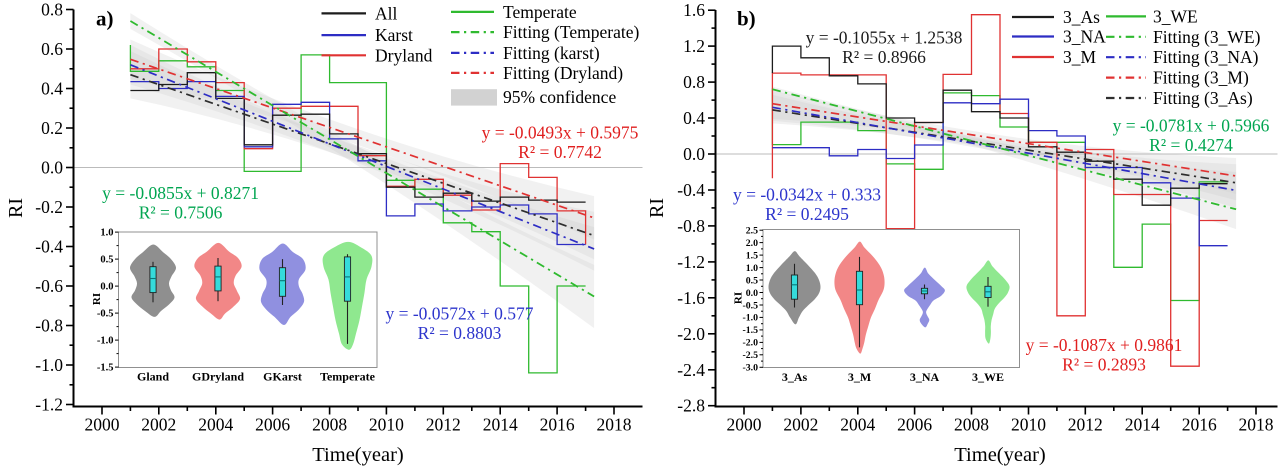 The height and width of the screenshot is (476, 1286). What do you see at coordinates (460, 333) in the screenshot?
I see `svg-text: R² = 0.8803` at bounding box center [460, 333].